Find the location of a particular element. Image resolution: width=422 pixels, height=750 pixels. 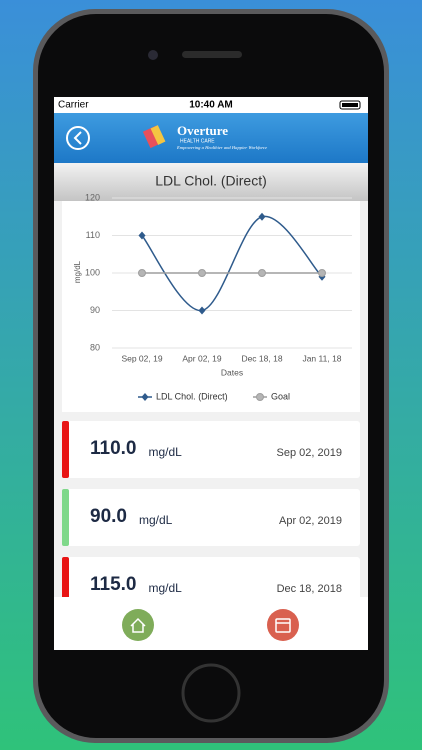

x-axis-label: Dates is located at coordinates (232, 372).